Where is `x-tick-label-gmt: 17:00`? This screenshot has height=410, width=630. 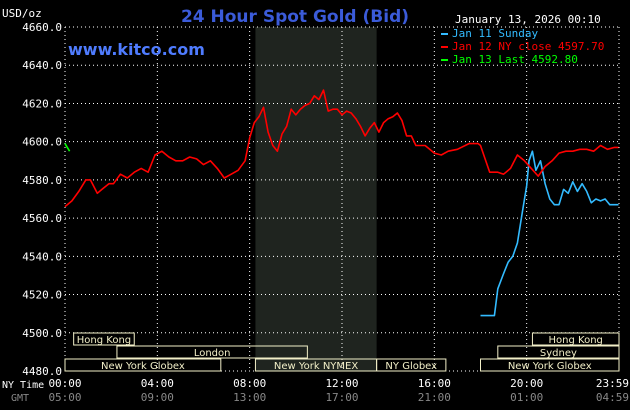
x-tick-label-gmt: 17:00 is located at coordinates (341, 397).